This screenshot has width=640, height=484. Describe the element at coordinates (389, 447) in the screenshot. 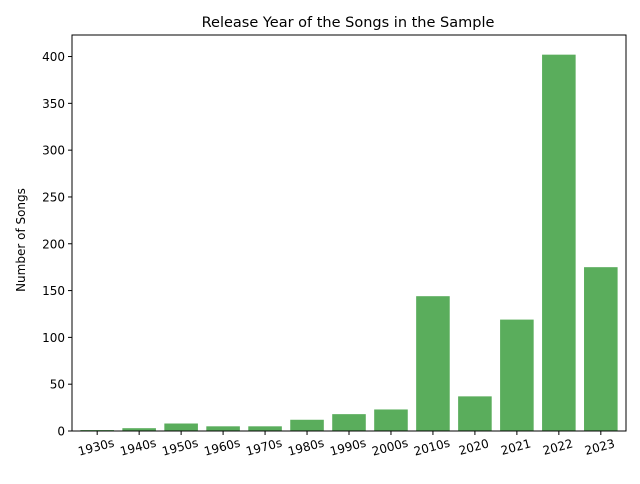

I see `x-tick-label: 2000s` at that location.